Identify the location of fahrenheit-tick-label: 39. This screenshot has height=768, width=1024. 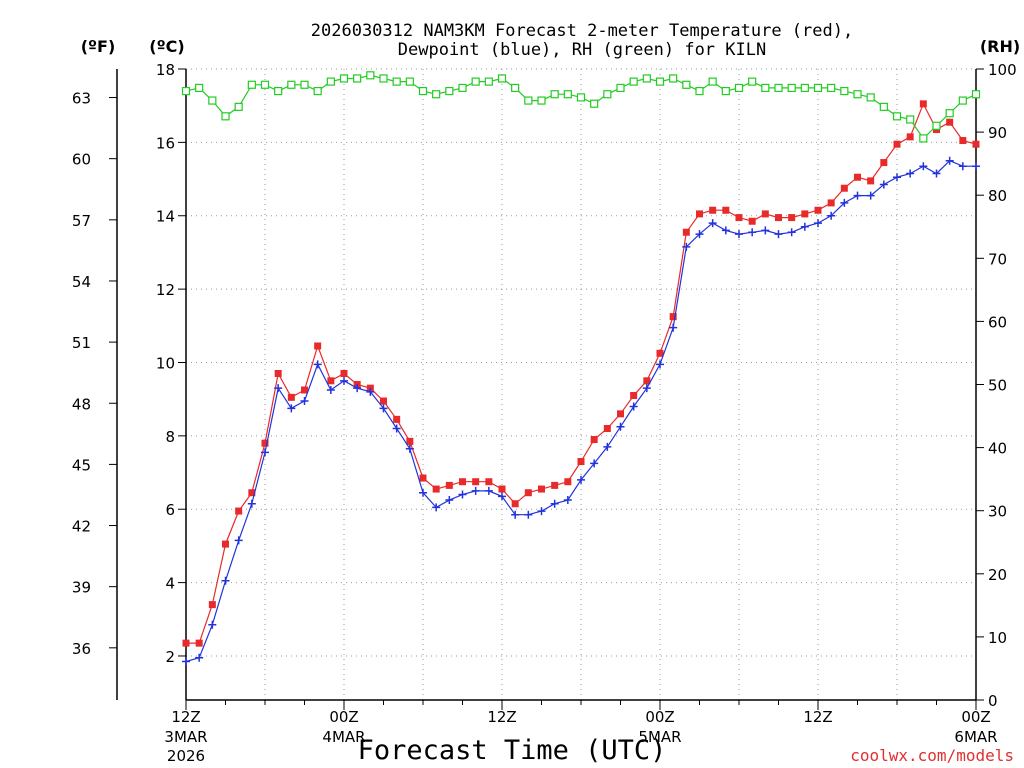
(81, 588).